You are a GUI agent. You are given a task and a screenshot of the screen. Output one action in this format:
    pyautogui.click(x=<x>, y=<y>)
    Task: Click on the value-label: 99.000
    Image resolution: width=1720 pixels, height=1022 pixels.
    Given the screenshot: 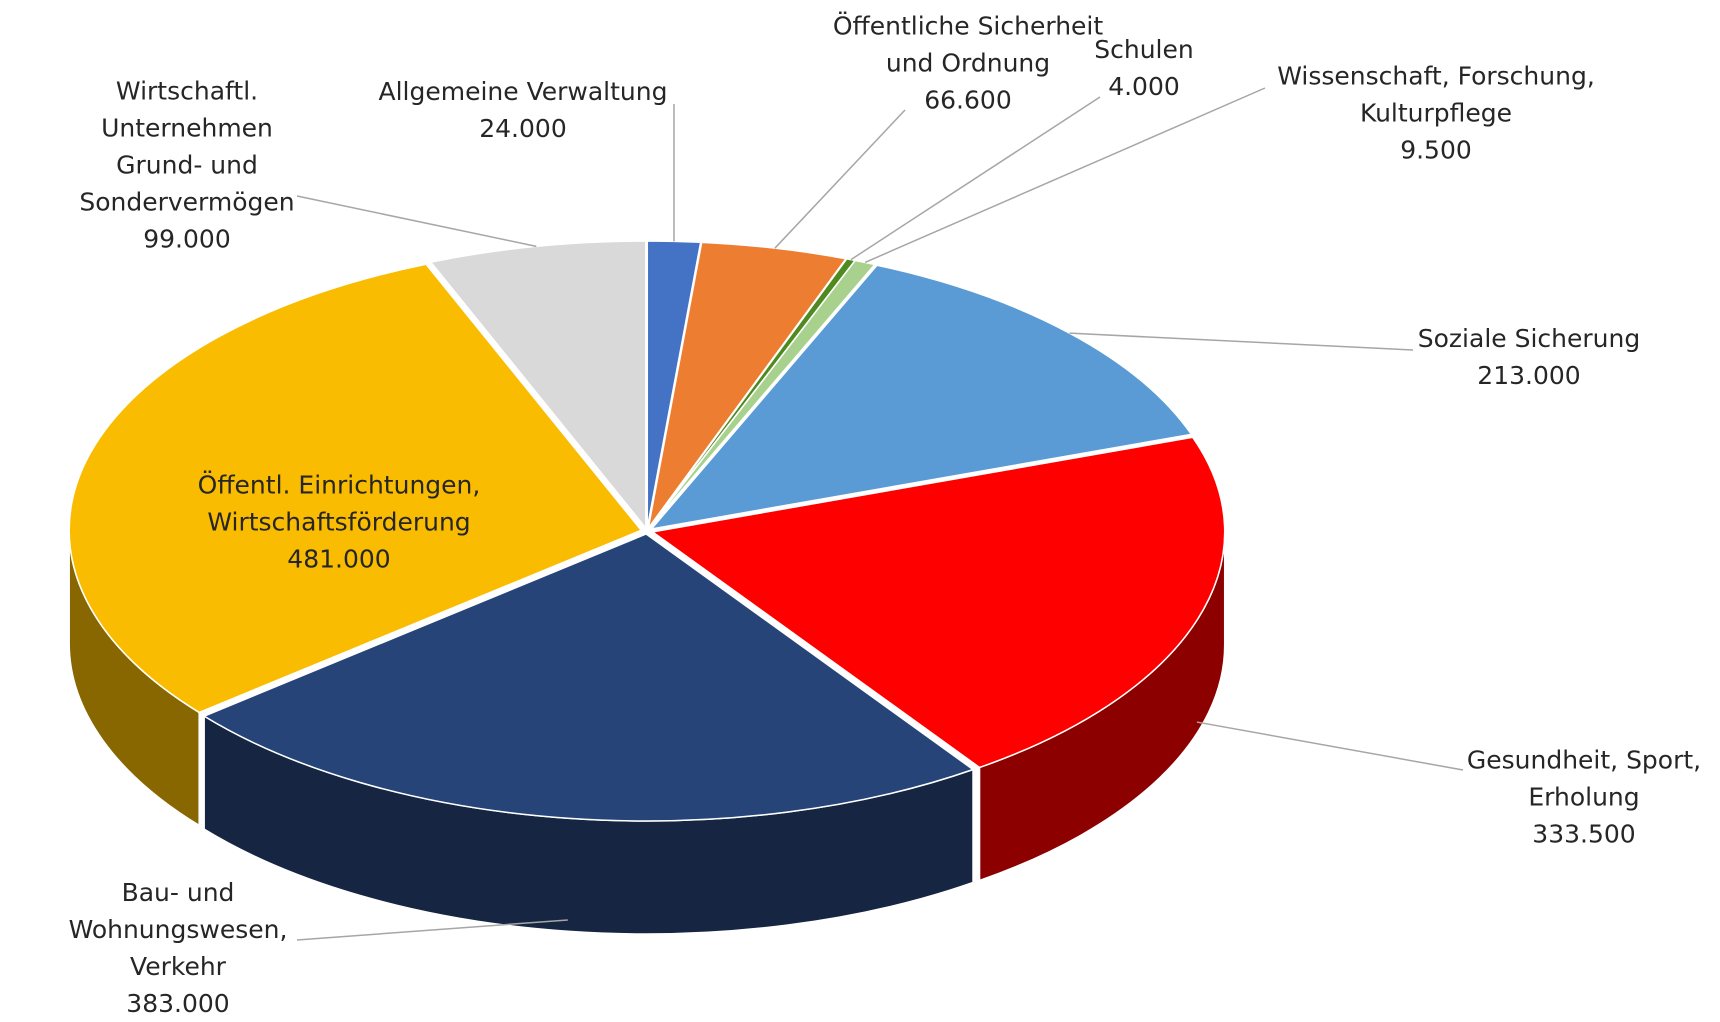 What is the action you would take?
    pyautogui.click(x=187, y=239)
    